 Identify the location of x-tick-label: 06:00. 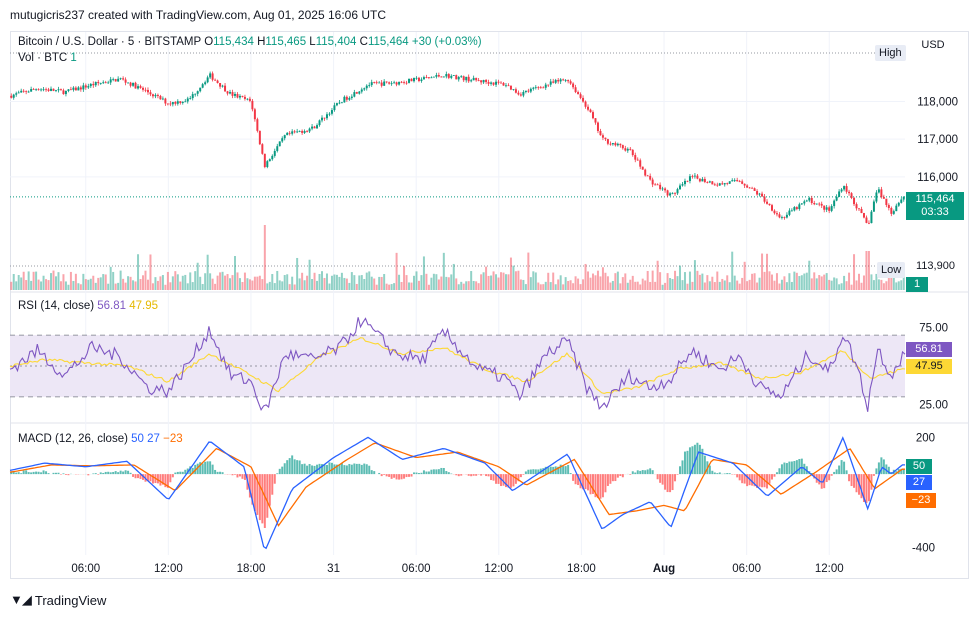
(746, 569).